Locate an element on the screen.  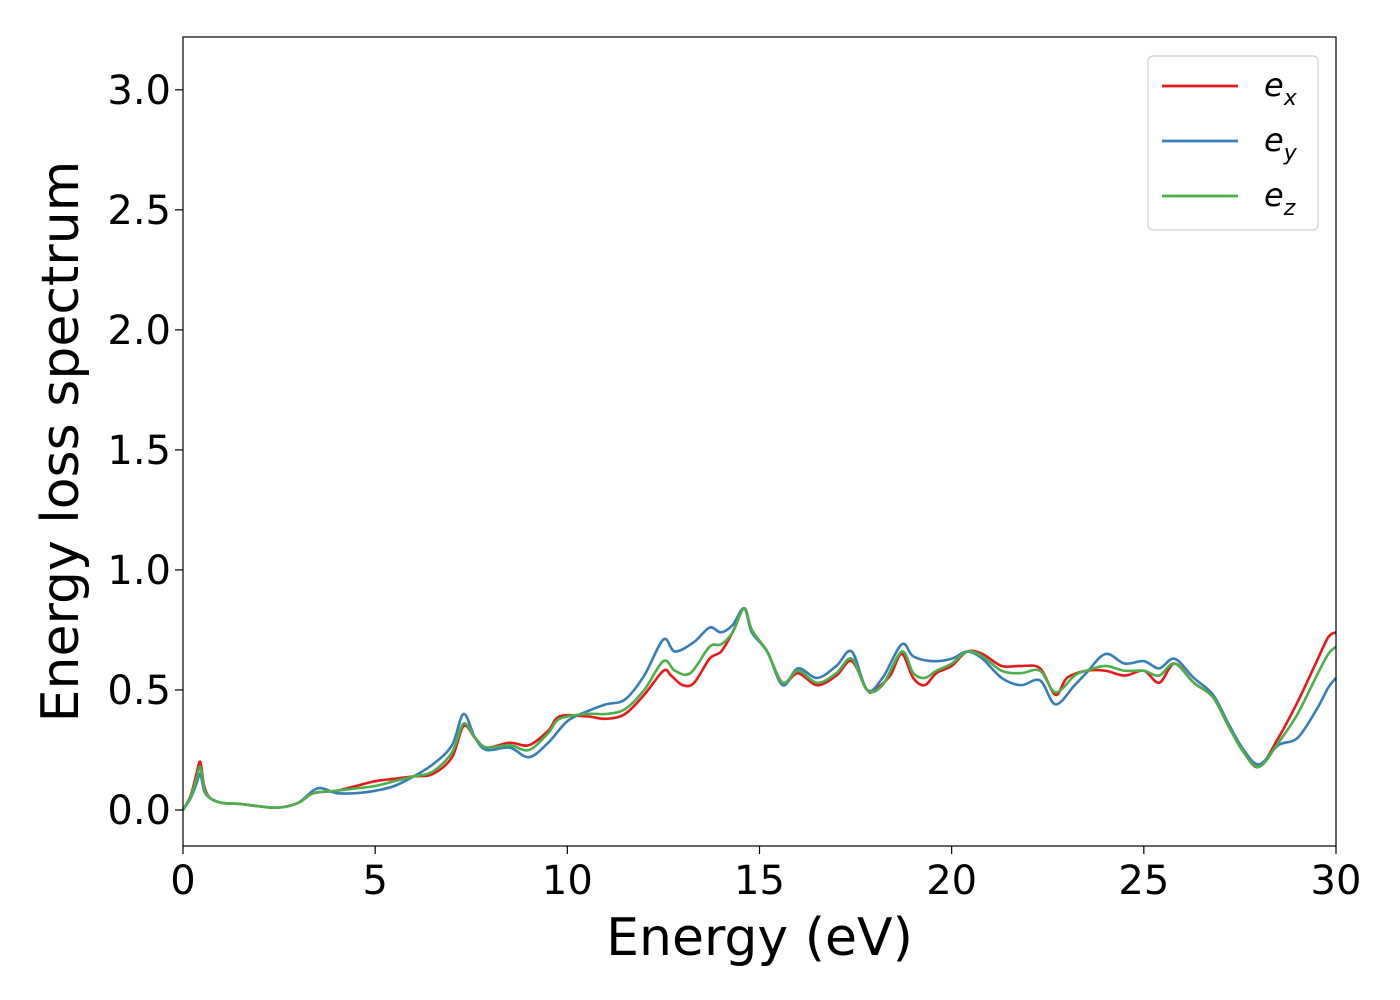
x-axis-label: Energy (eV) is located at coordinates (759, 938).